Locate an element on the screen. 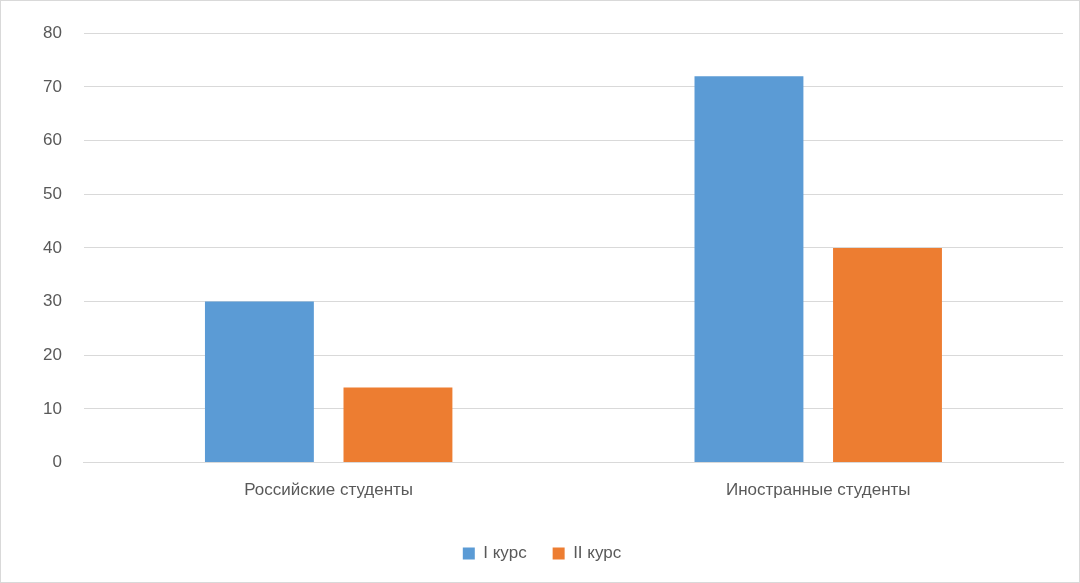  x-tick-label: Российские студенты is located at coordinates (329, 490).